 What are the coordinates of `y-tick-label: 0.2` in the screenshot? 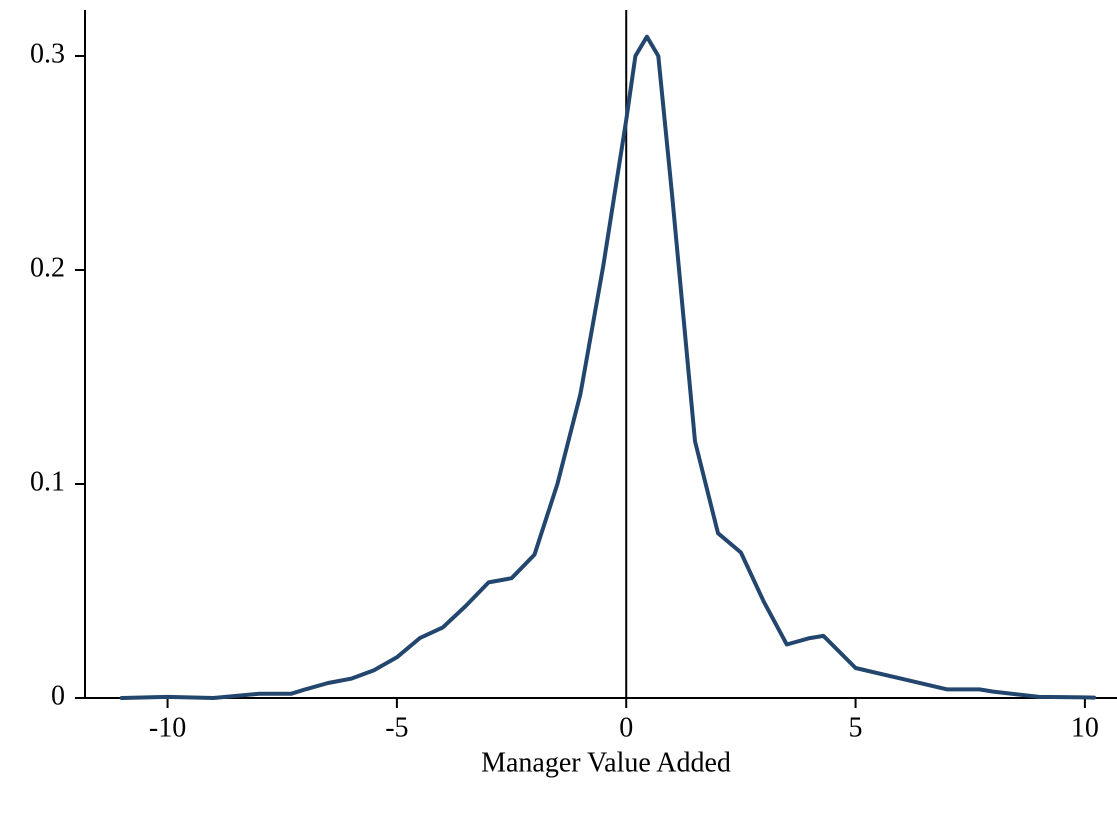 It's located at (47, 267).